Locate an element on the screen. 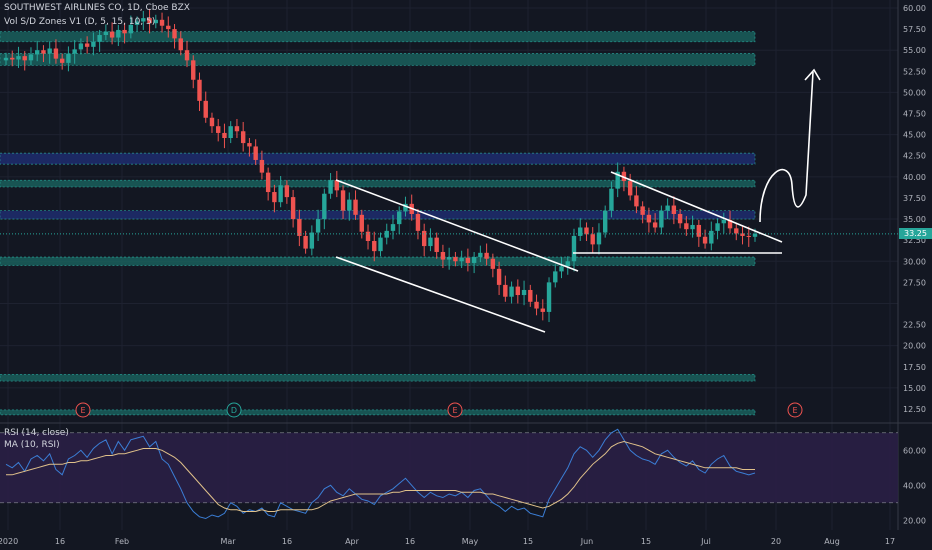 This screenshot has width=932, height=550. upper-channel-line is located at coordinates (457, 225).